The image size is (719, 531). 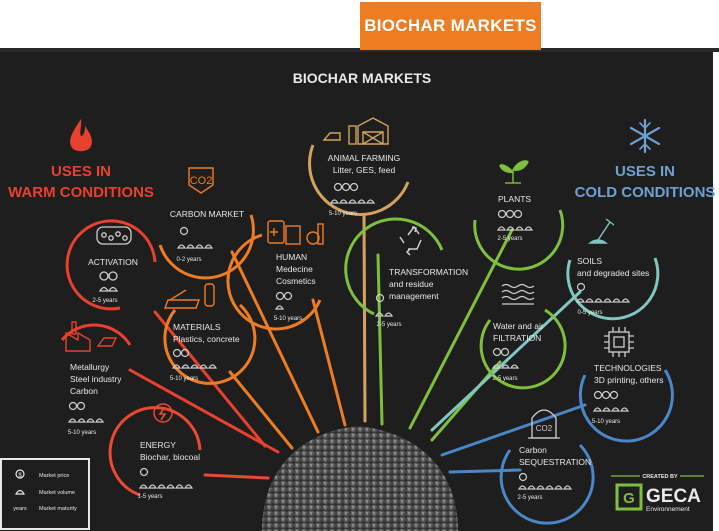 I want to click on ring-materials, so click(x=210, y=344).